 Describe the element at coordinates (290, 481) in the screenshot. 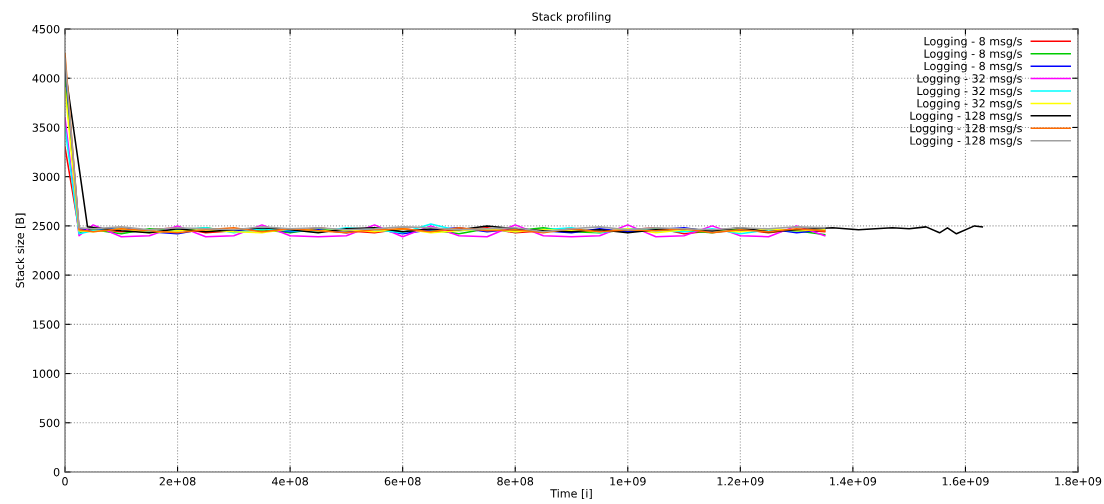

I see `x-tick-label: 4e+08` at that location.